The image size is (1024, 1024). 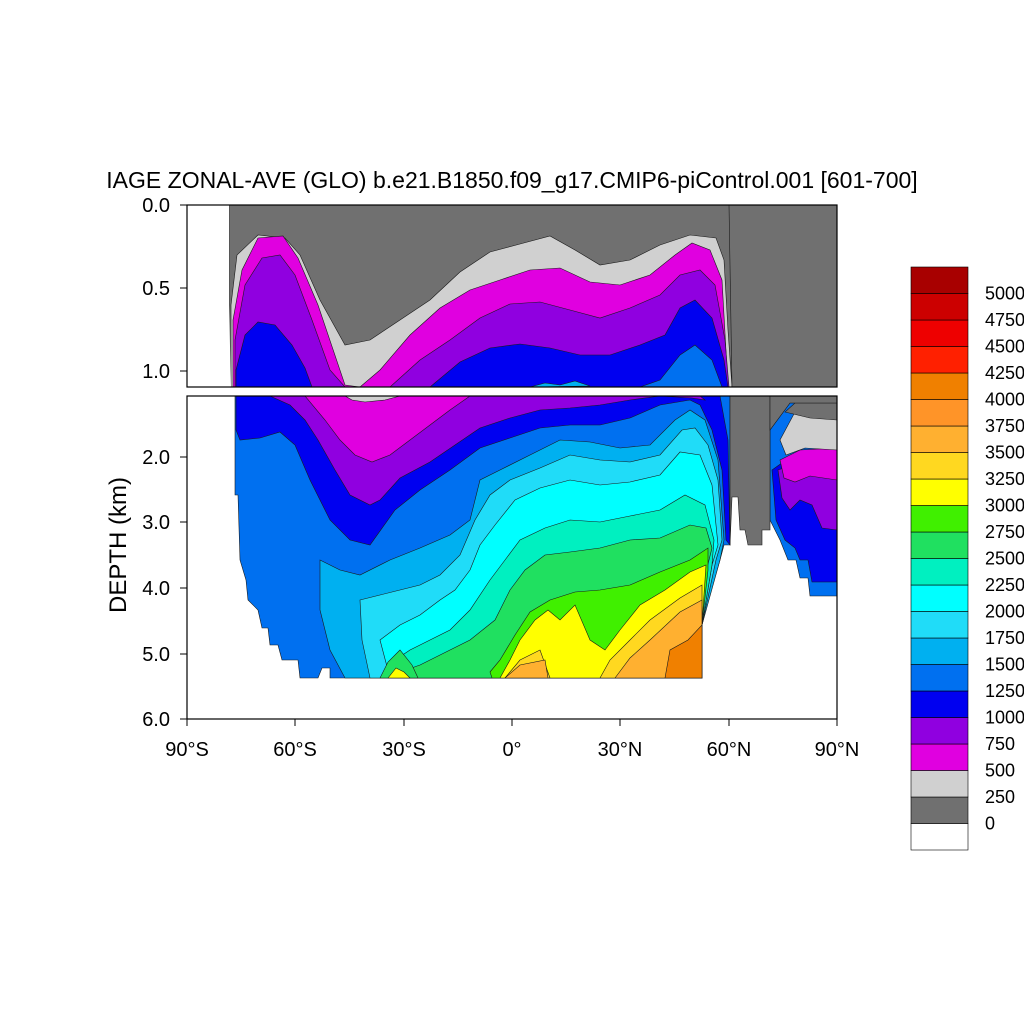 What do you see at coordinates (1000, 744) in the screenshot?
I see `colorbar-tick-label: 750` at bounding box center [1000, 744].